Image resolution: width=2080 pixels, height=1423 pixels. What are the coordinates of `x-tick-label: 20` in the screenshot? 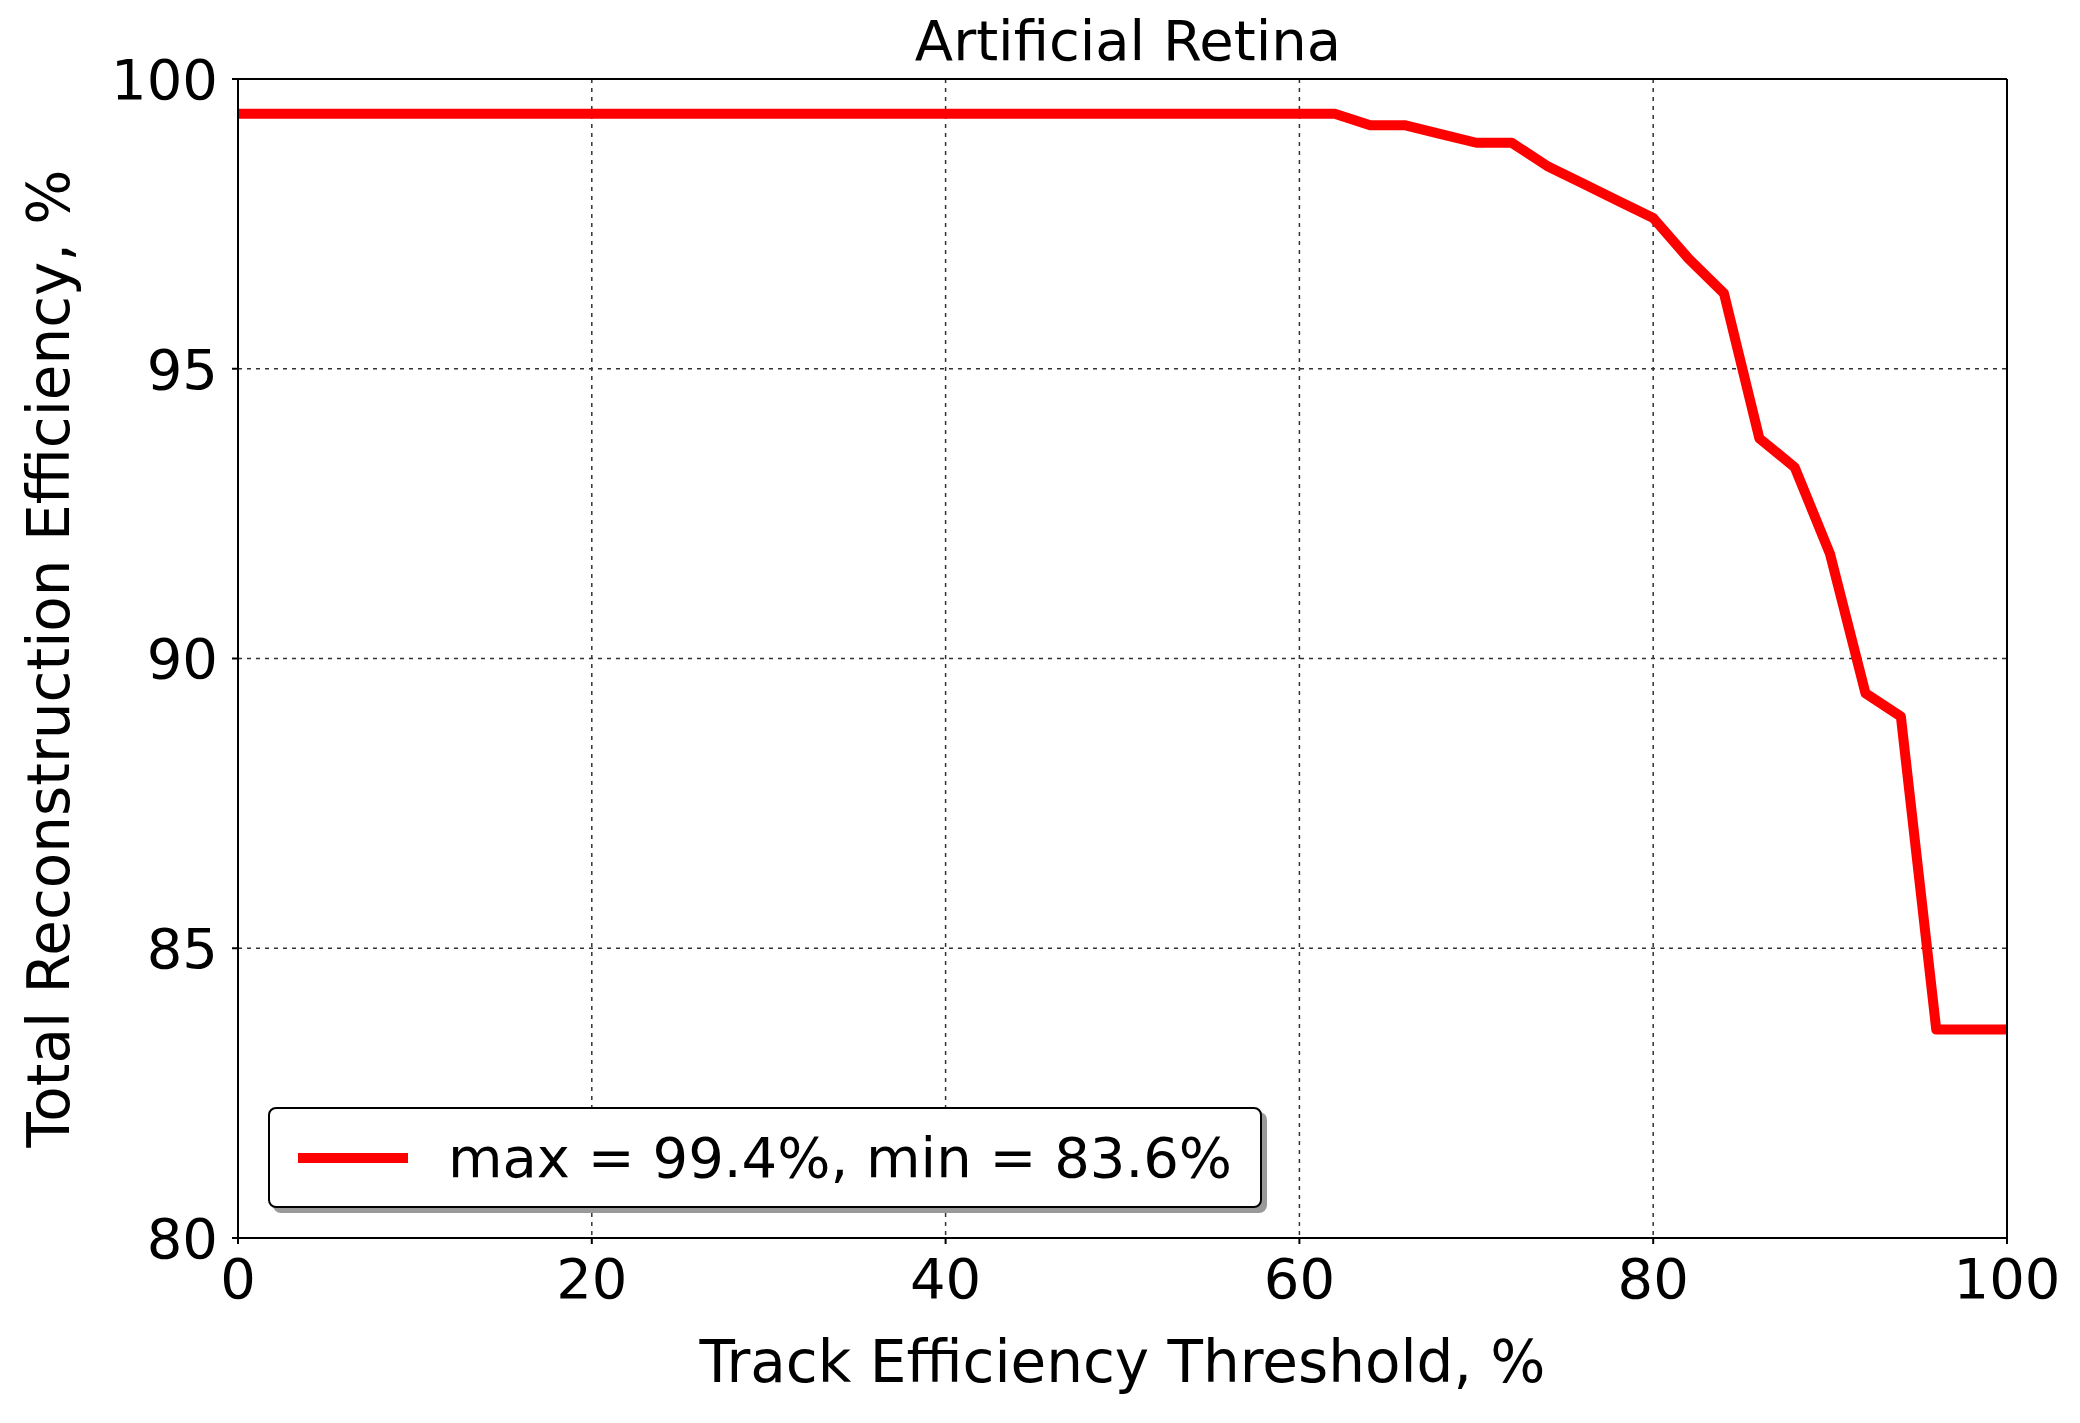 It's located at (592, 1278).